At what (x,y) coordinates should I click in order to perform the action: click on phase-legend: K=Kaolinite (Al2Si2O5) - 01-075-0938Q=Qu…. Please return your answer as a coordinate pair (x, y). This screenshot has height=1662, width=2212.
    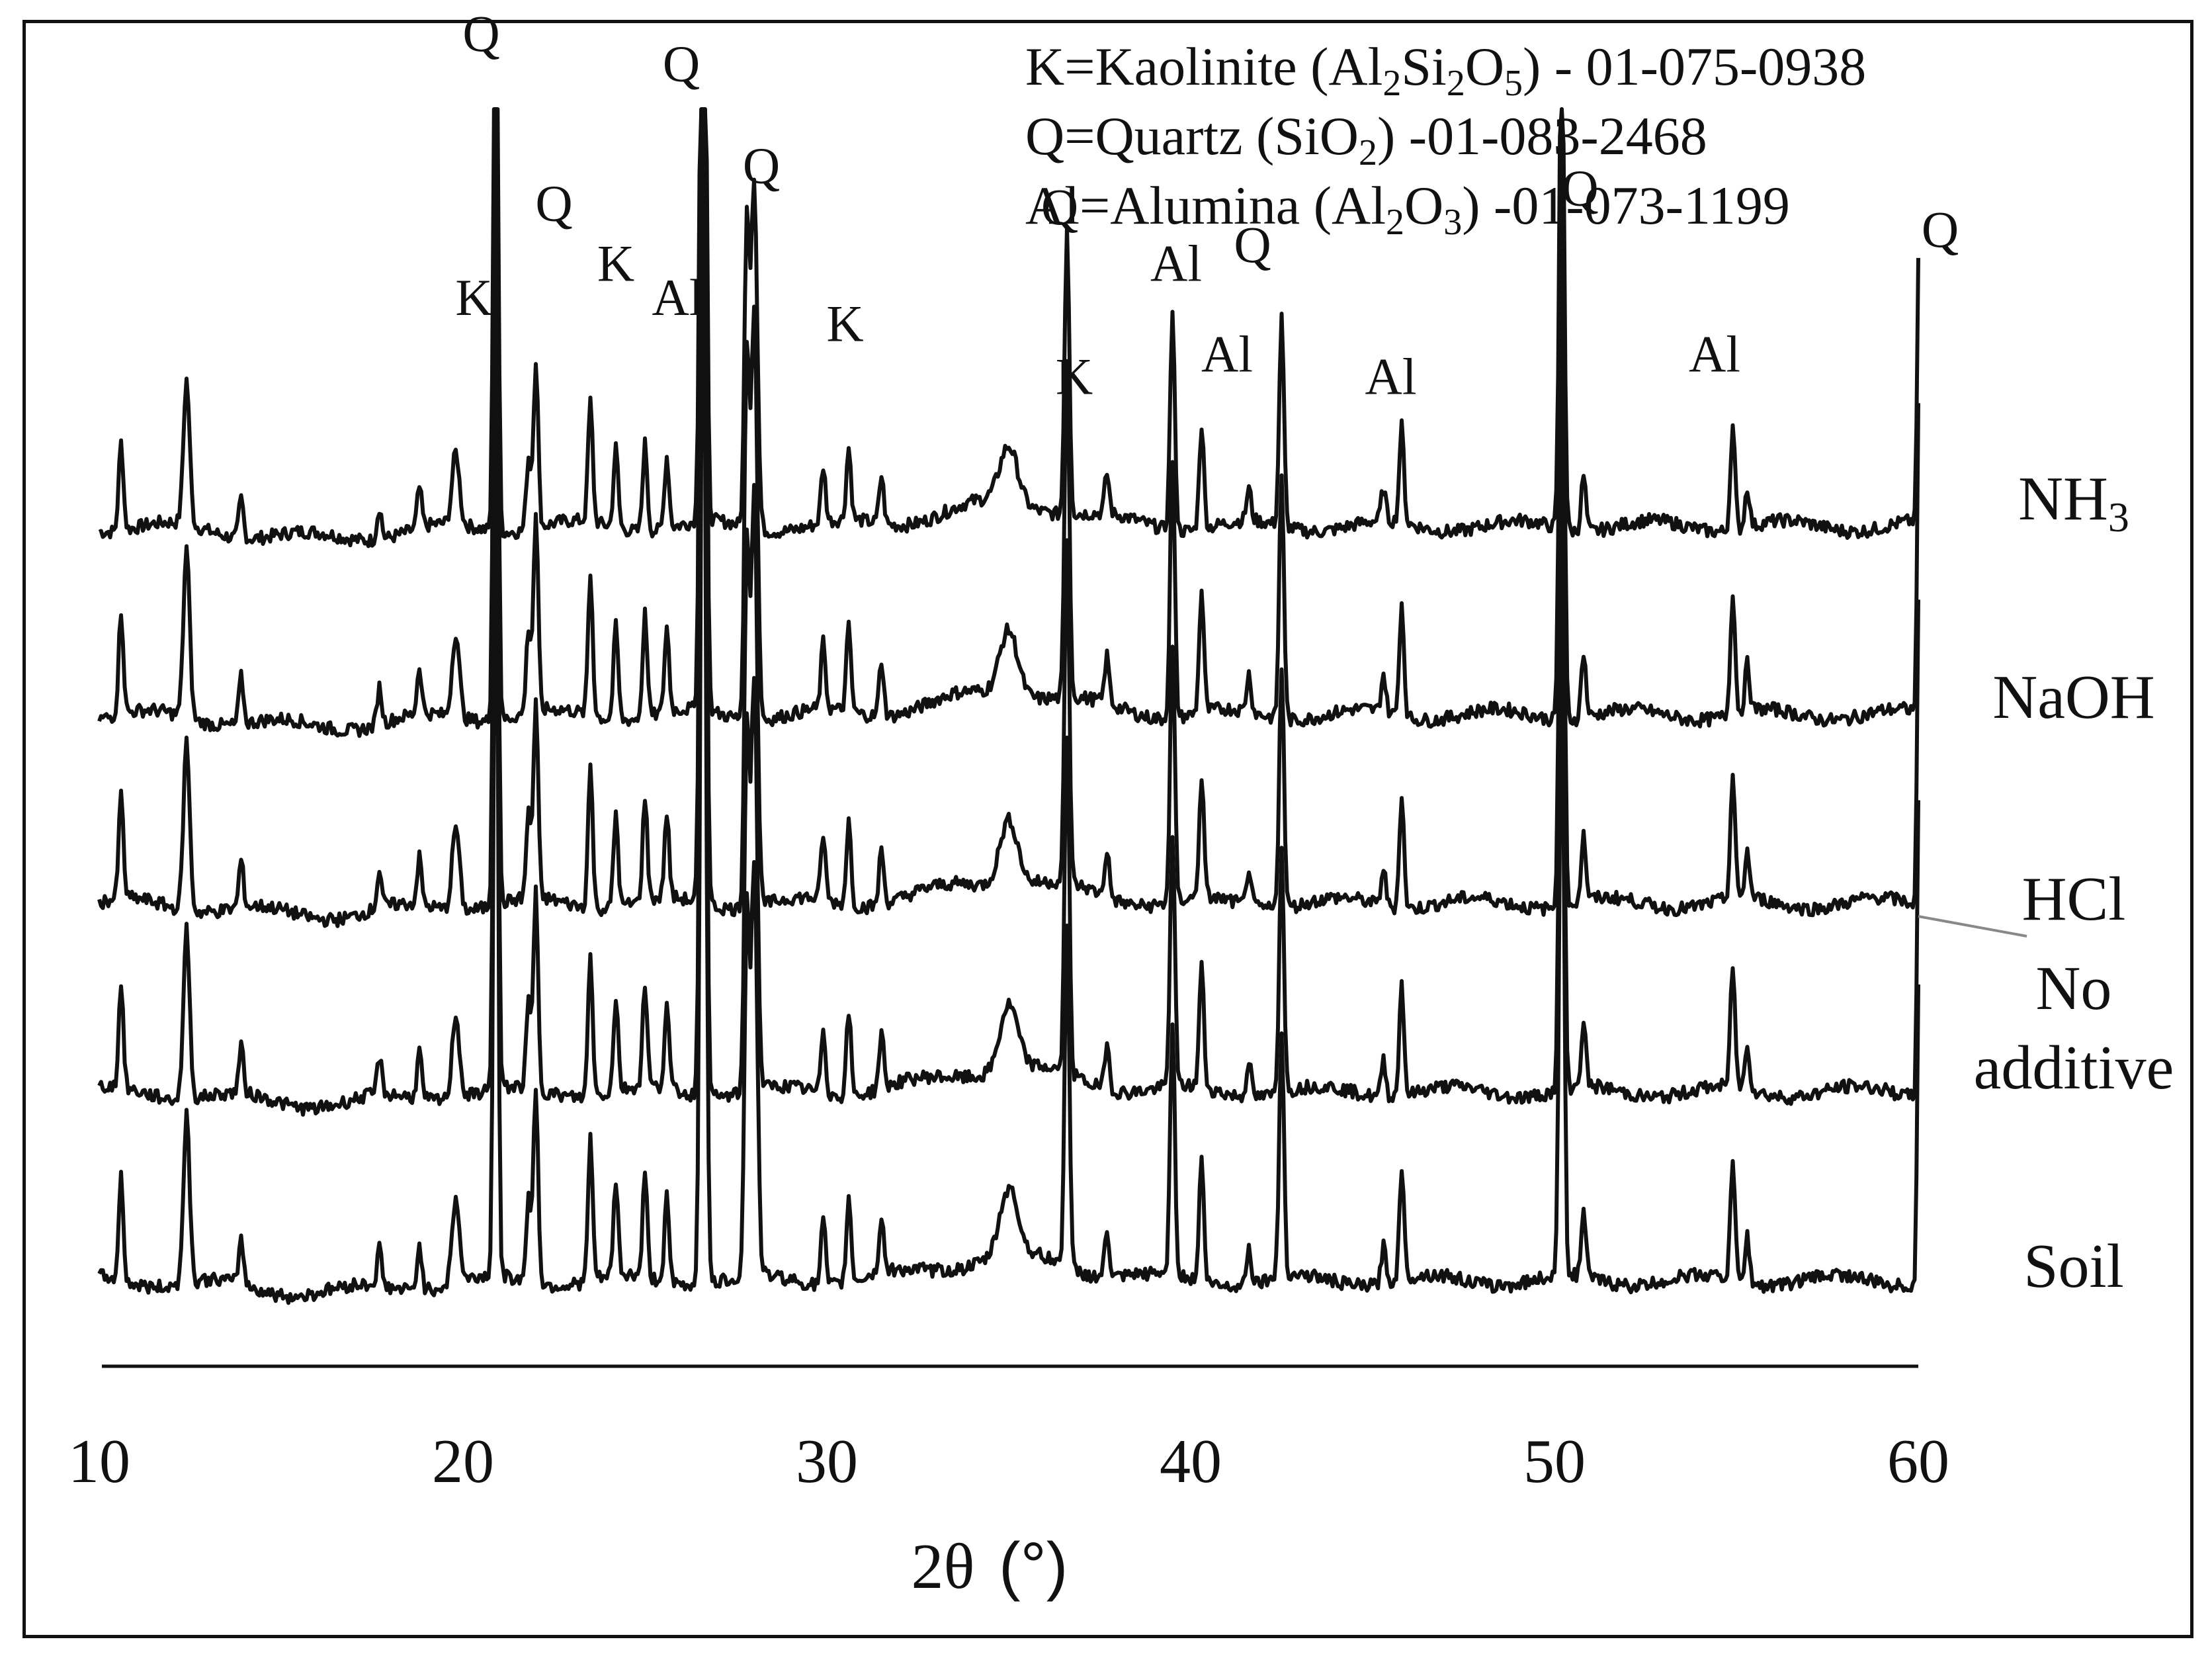
    Looking at the image, I should click on (1445, 140).